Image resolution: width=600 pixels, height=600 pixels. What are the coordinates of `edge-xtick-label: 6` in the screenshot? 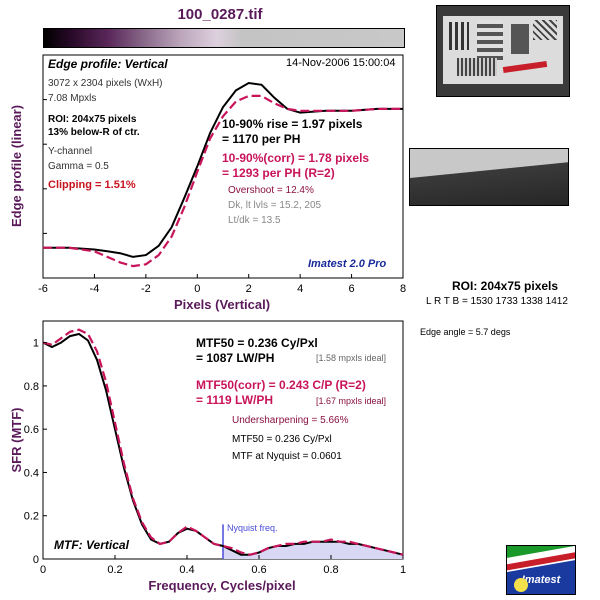 It's located at (352, 289).